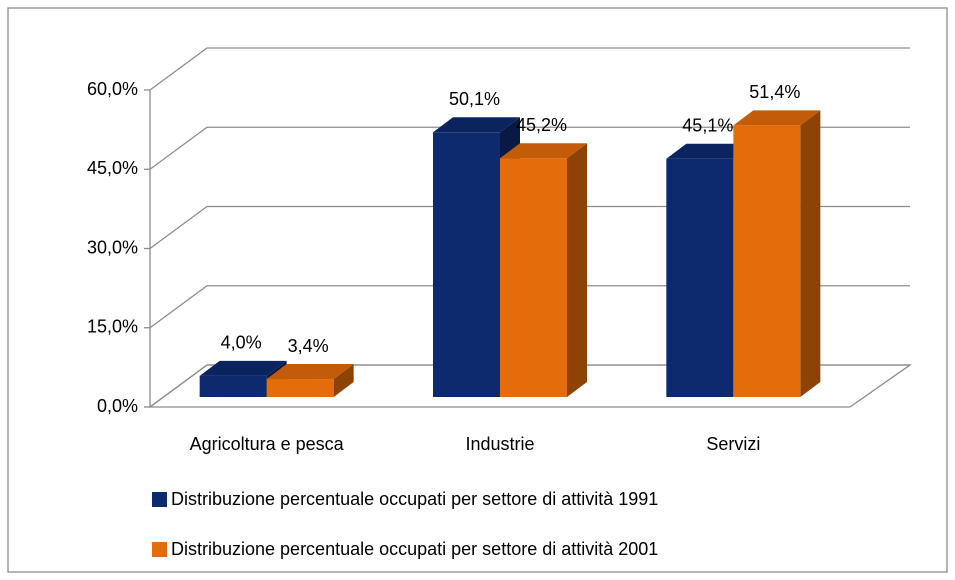  What do you see at coordinates (499, 444) in the screenshot?
I see `x-tick-label: Industrie` at bounding box center [499, 444].